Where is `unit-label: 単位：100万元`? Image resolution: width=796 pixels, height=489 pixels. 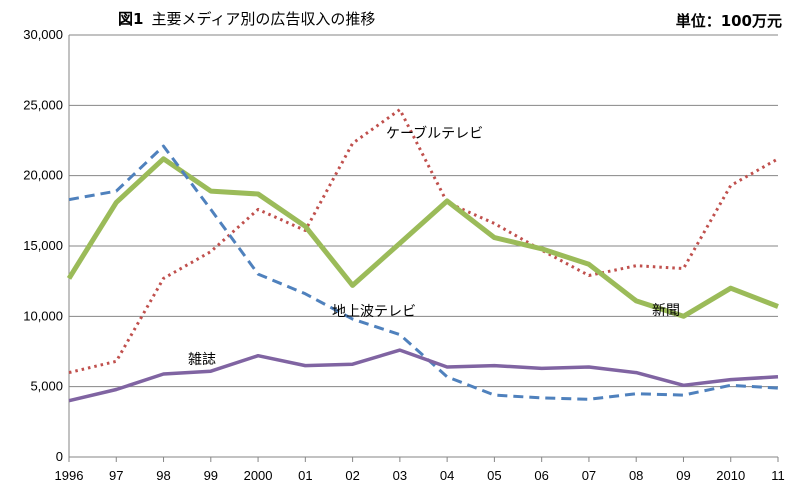
unit-label: 単位：100万元 is located at coordinates (728, 21).